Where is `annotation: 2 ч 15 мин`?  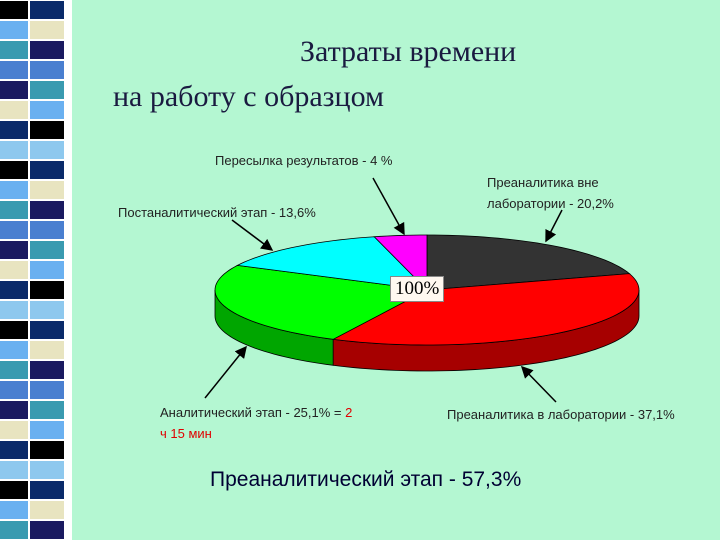
annotation: 2 ч 15 мин is located at coordinates (256, 423).